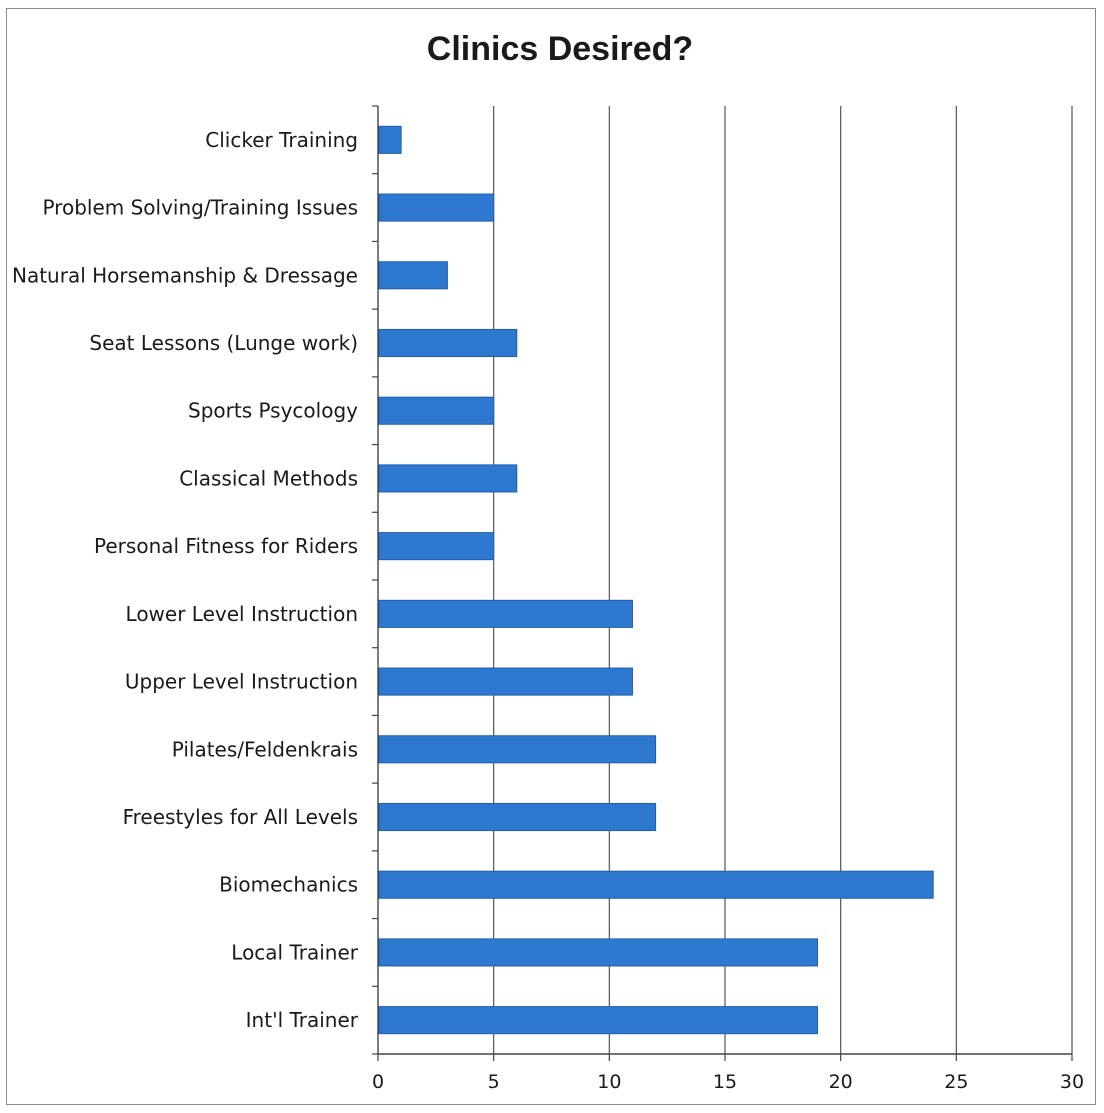  Describe the element at coordinates (226, 546) in the screenshot. I see `category-label: Personal Fitness for Riders` at that location.